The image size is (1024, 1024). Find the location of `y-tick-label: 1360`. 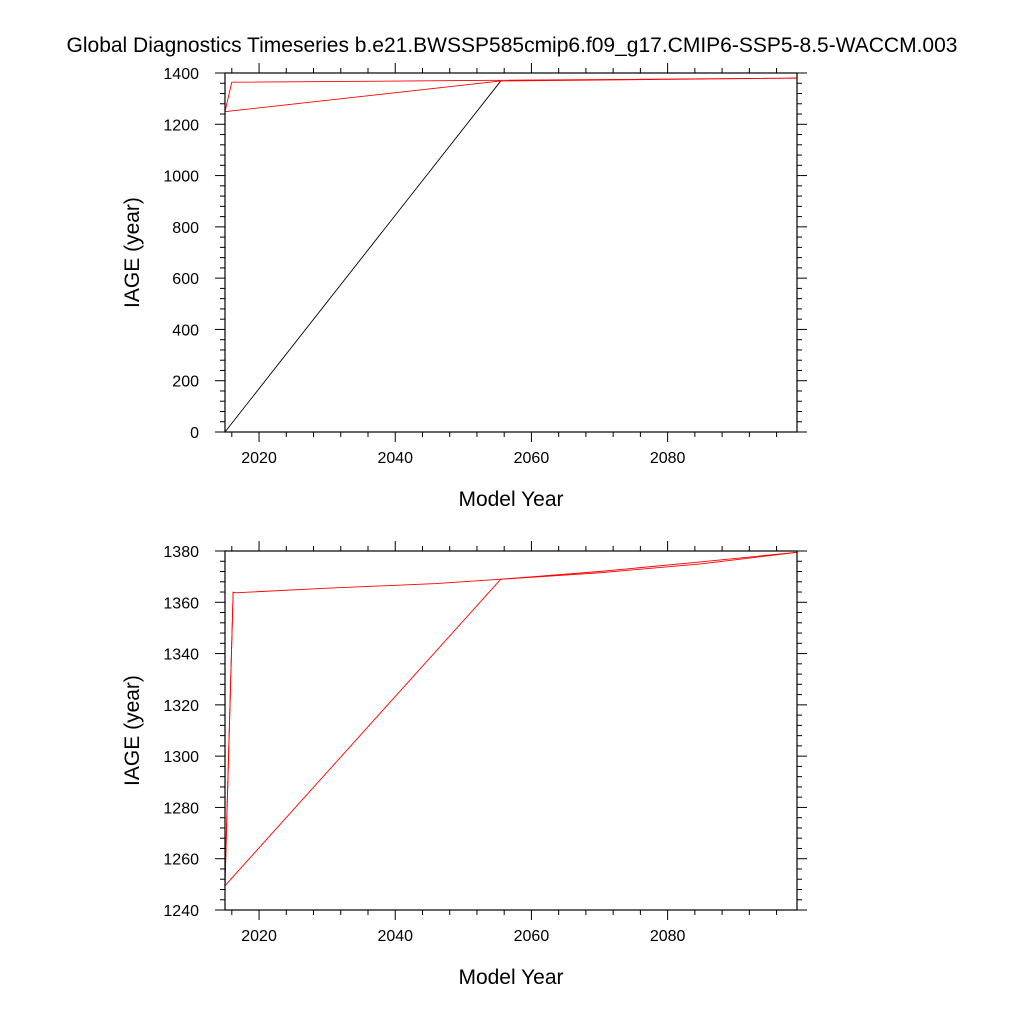

y-tick-label: 1360 is located at coordinates (181, 603).